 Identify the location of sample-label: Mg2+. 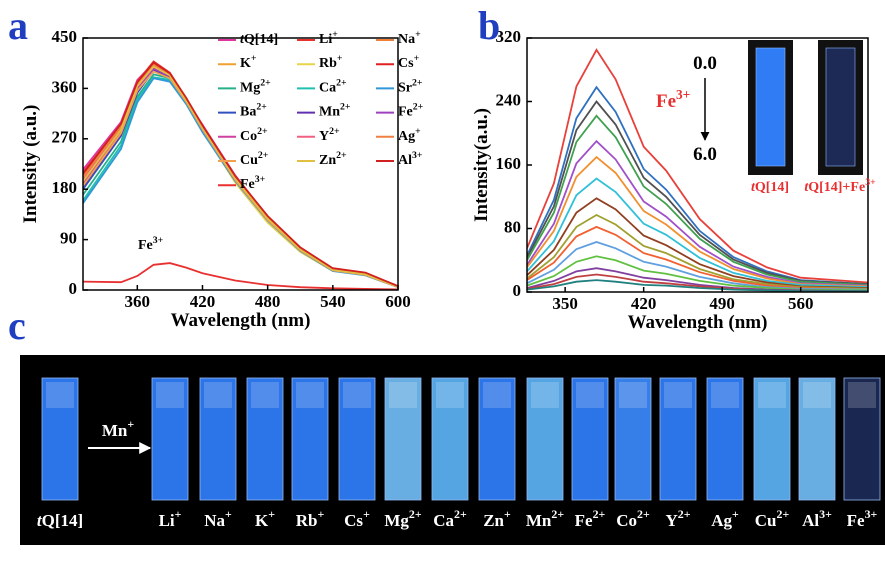
(402, 518).